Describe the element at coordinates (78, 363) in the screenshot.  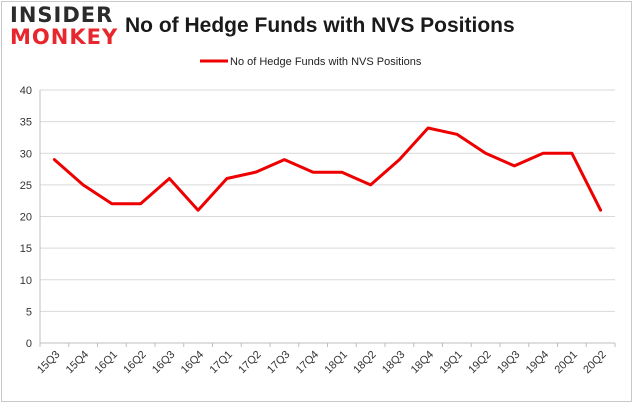
I see `x-tick-label: 15Q4` at that location.